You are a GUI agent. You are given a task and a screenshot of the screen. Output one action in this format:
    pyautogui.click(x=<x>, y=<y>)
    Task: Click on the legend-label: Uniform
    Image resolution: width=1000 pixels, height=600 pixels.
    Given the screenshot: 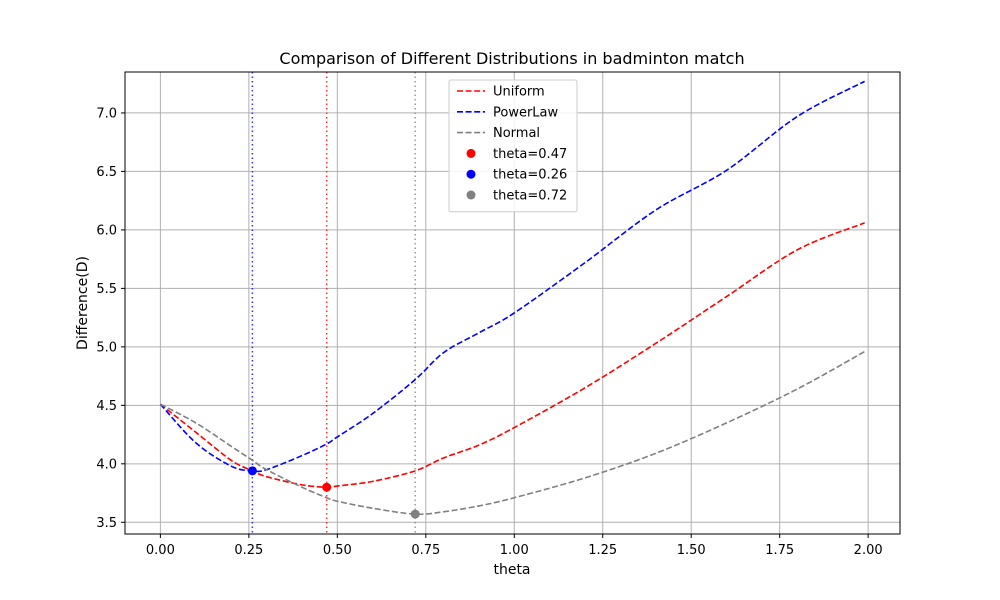 What is the action you would take?
    pyautogui.click(x=519, y=92)
    